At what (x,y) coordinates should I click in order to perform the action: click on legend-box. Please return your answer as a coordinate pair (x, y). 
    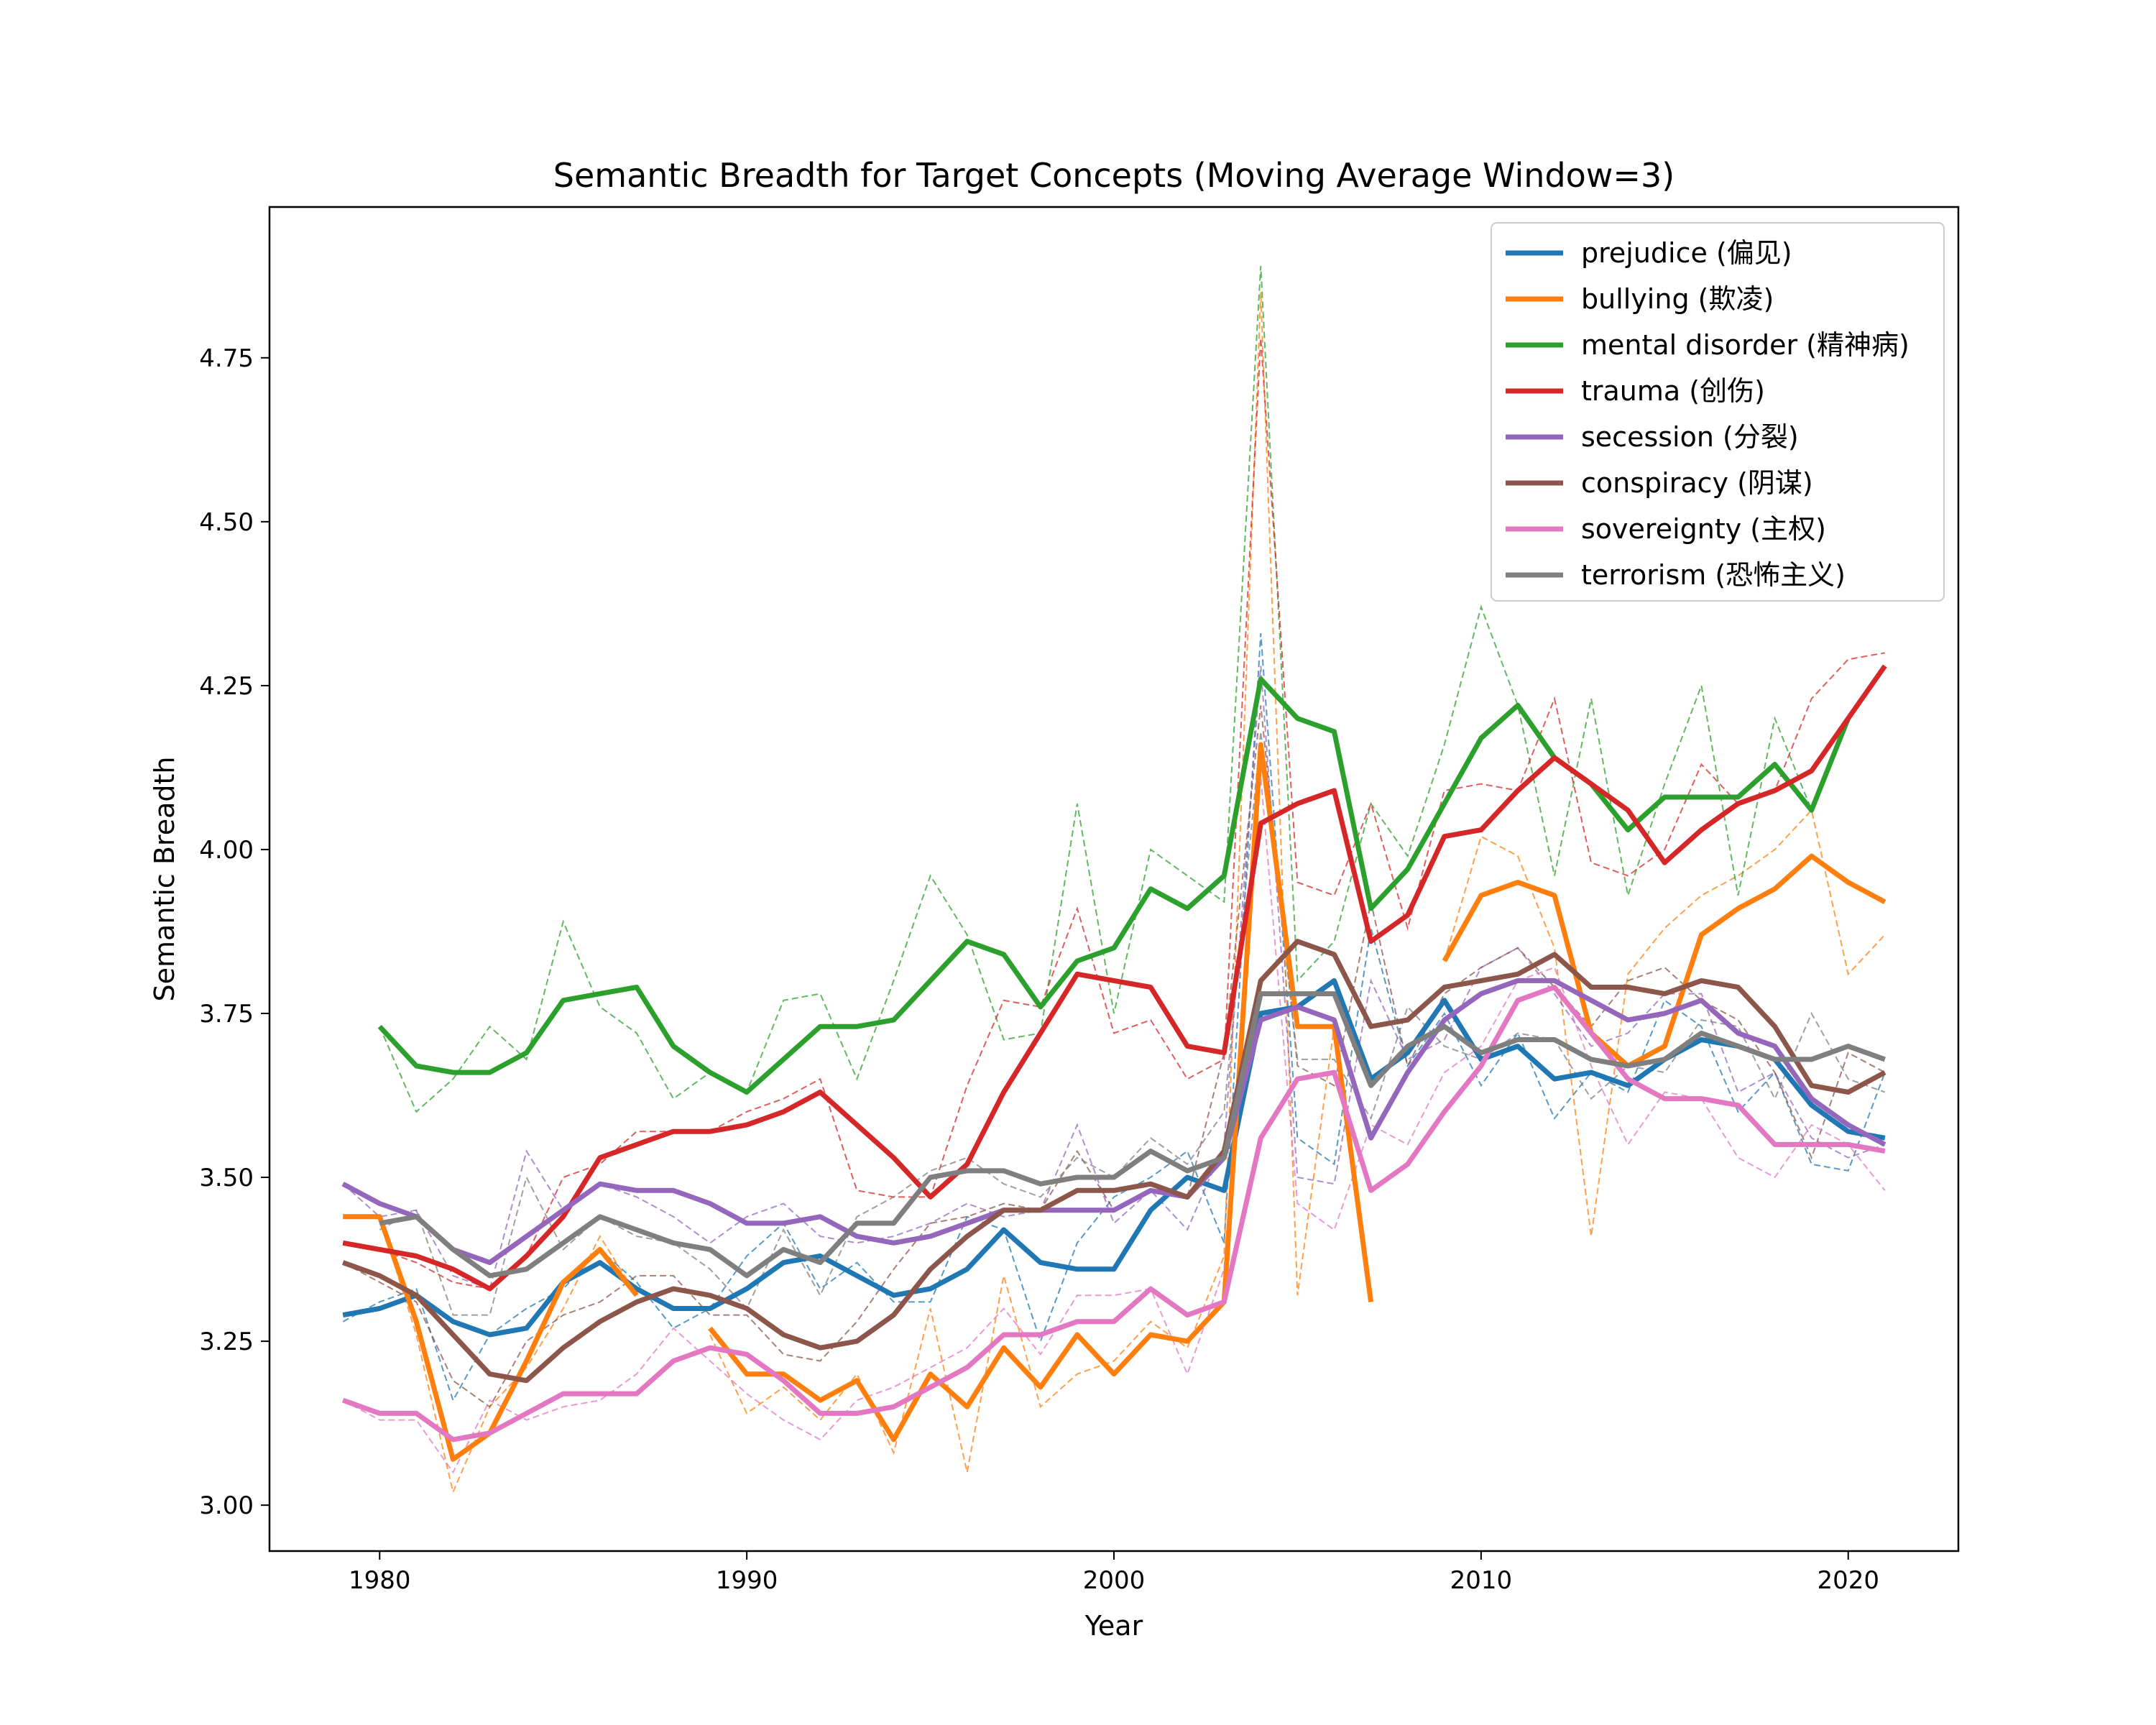
    Looking at the image, I should click on (1718, 412).